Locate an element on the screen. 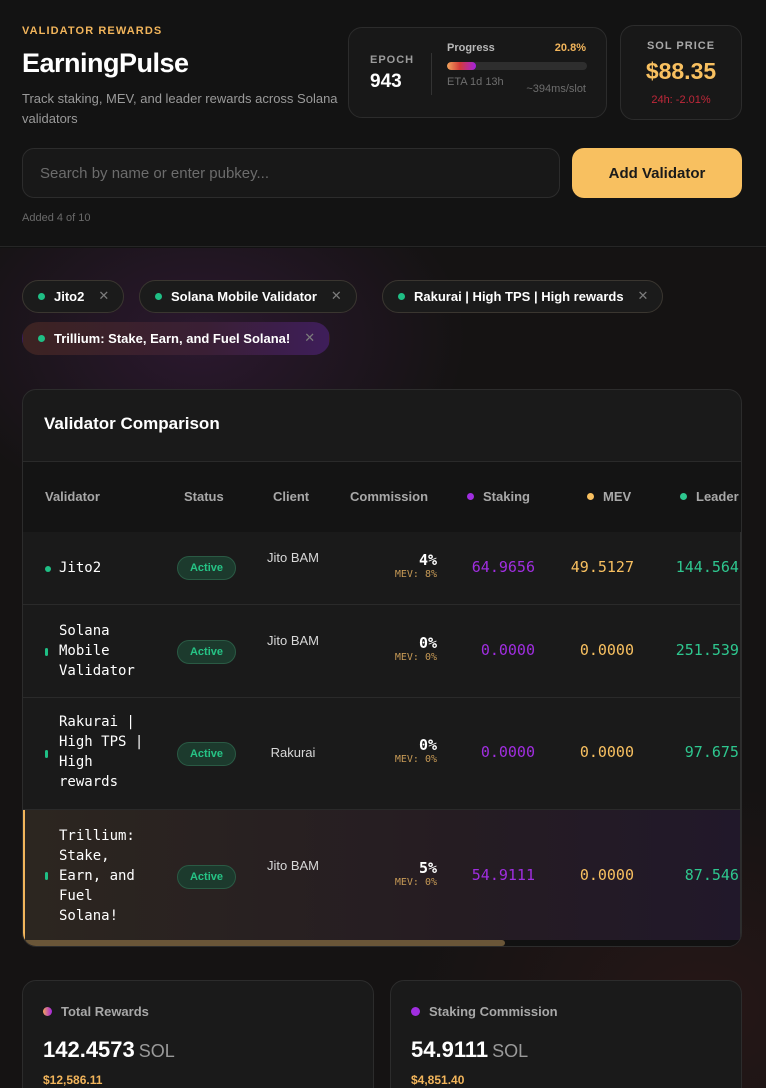  stat-label-text: Total Rewards is located at coordinates (105, 1011).